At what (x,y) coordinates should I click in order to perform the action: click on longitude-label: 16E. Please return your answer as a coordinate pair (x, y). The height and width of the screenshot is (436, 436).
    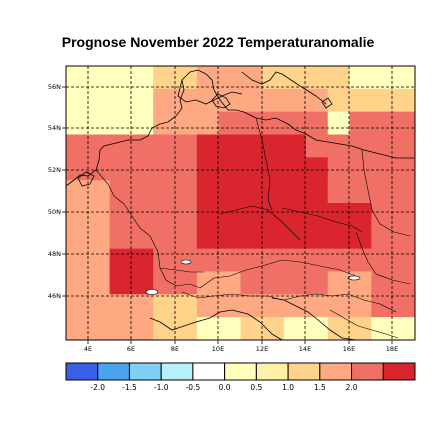
    Looking at the image, I should click on (349, 349).